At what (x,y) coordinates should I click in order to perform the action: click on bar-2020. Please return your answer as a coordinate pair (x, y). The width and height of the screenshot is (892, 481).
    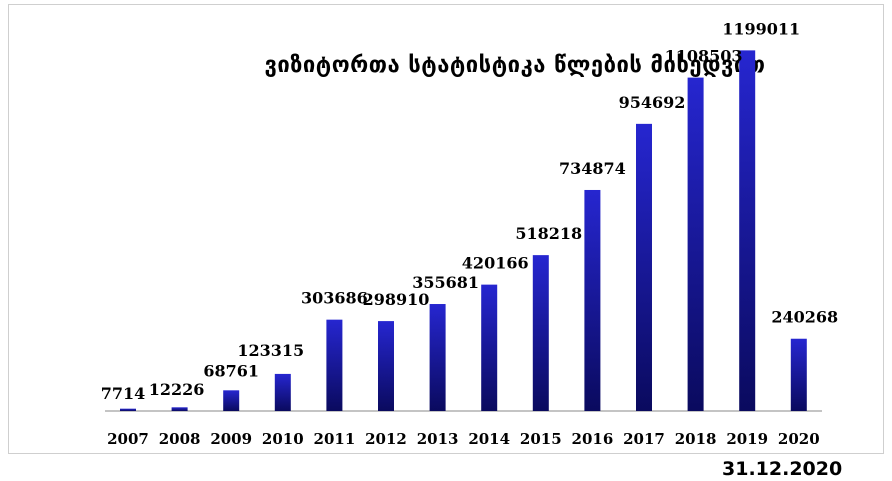
    Looking at the image, I should click on (798, 374).